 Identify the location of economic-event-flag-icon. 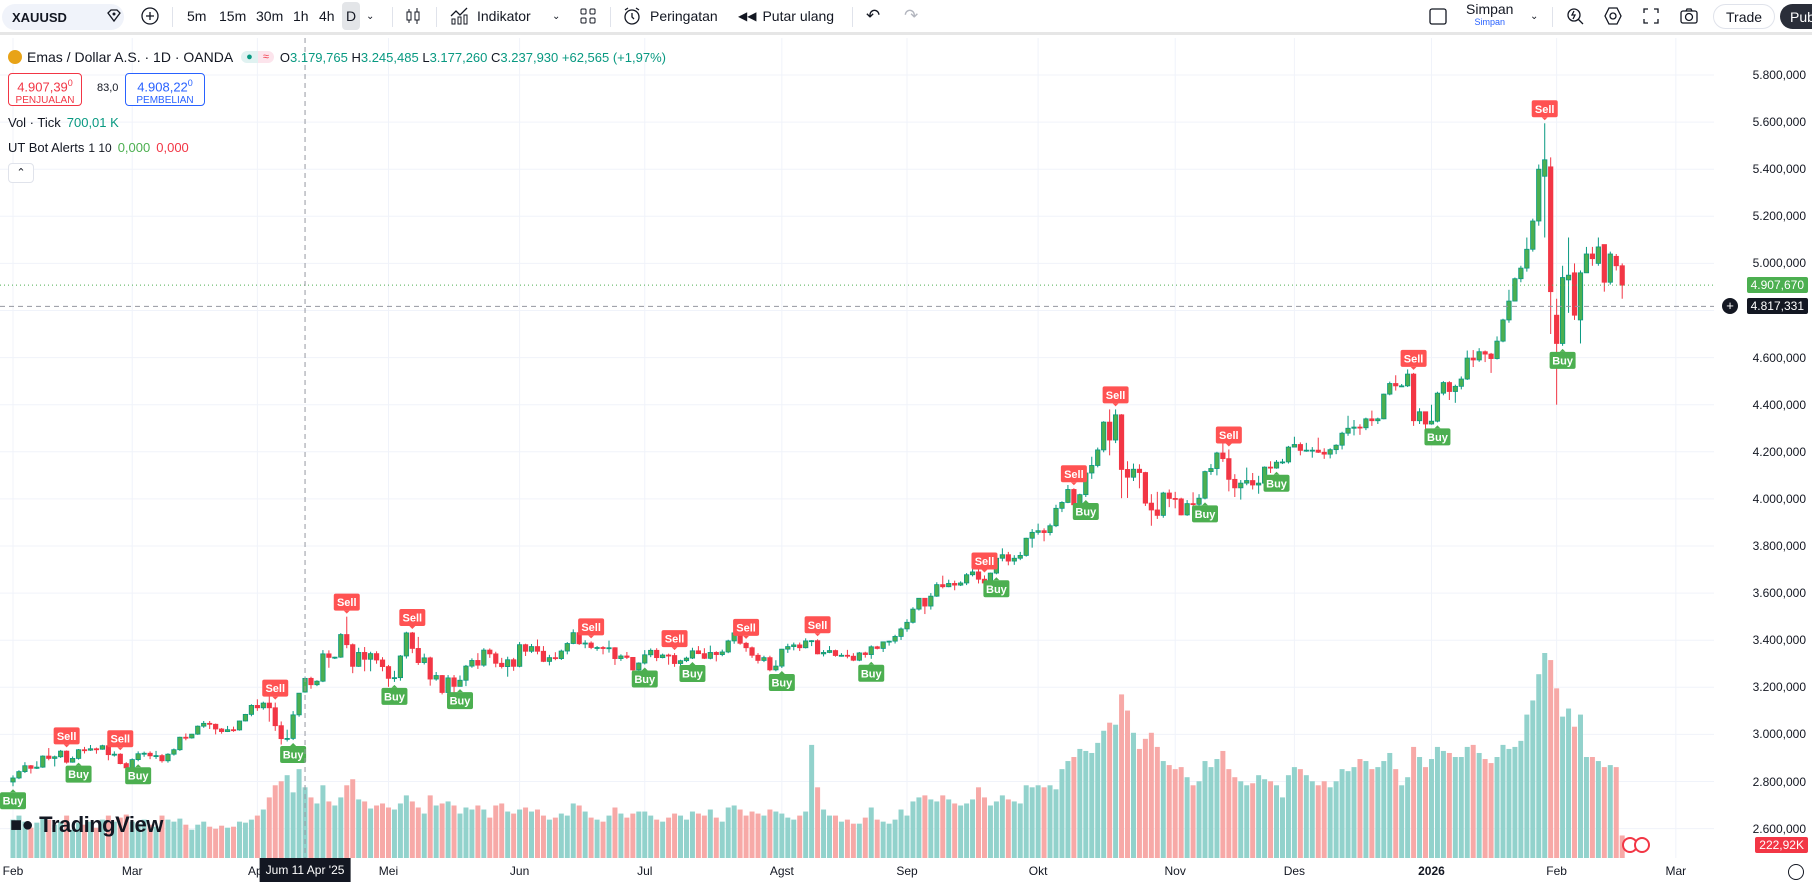
(1642, 845).